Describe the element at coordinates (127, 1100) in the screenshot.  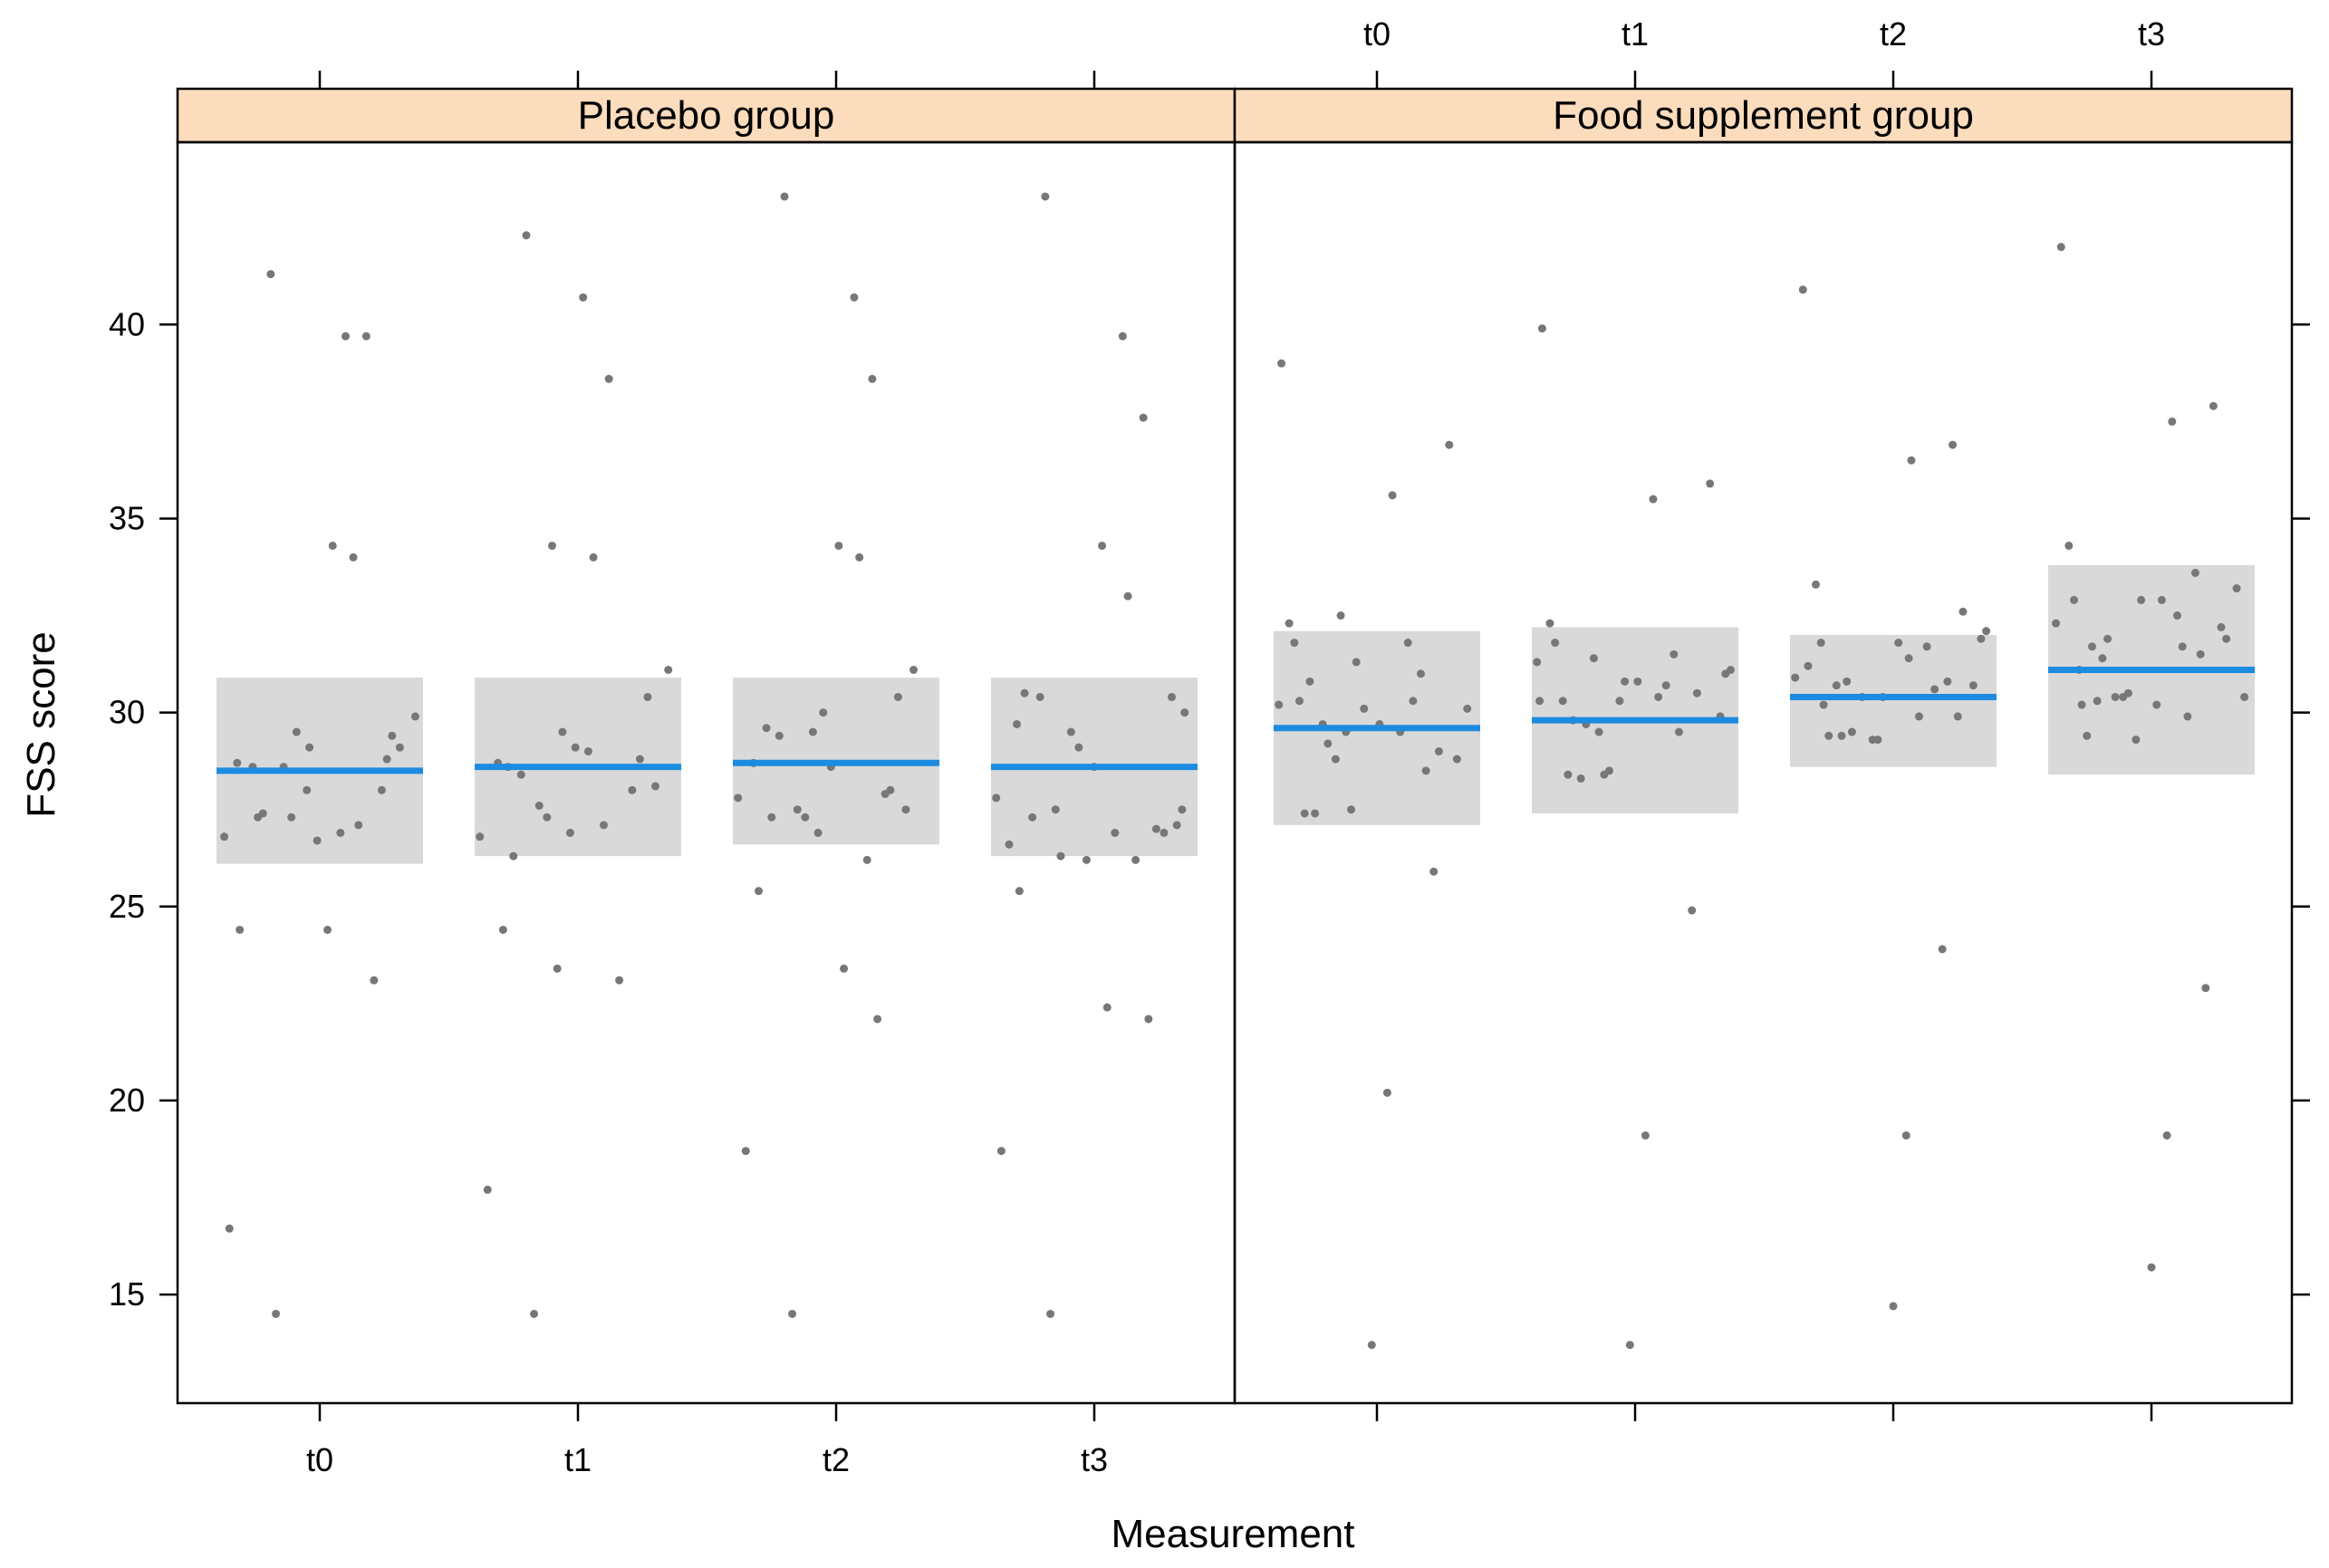
I see `y-tick-label: 20` at that location.